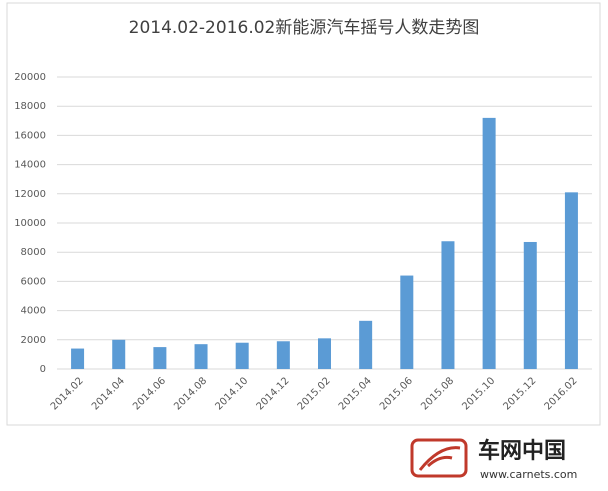 The height and width of the screenshot is (491, 608). What do you see at coordinates (30, 135) in the screenshot?
I see `y-tick-label: 16000` at bounding box center [30, 135].